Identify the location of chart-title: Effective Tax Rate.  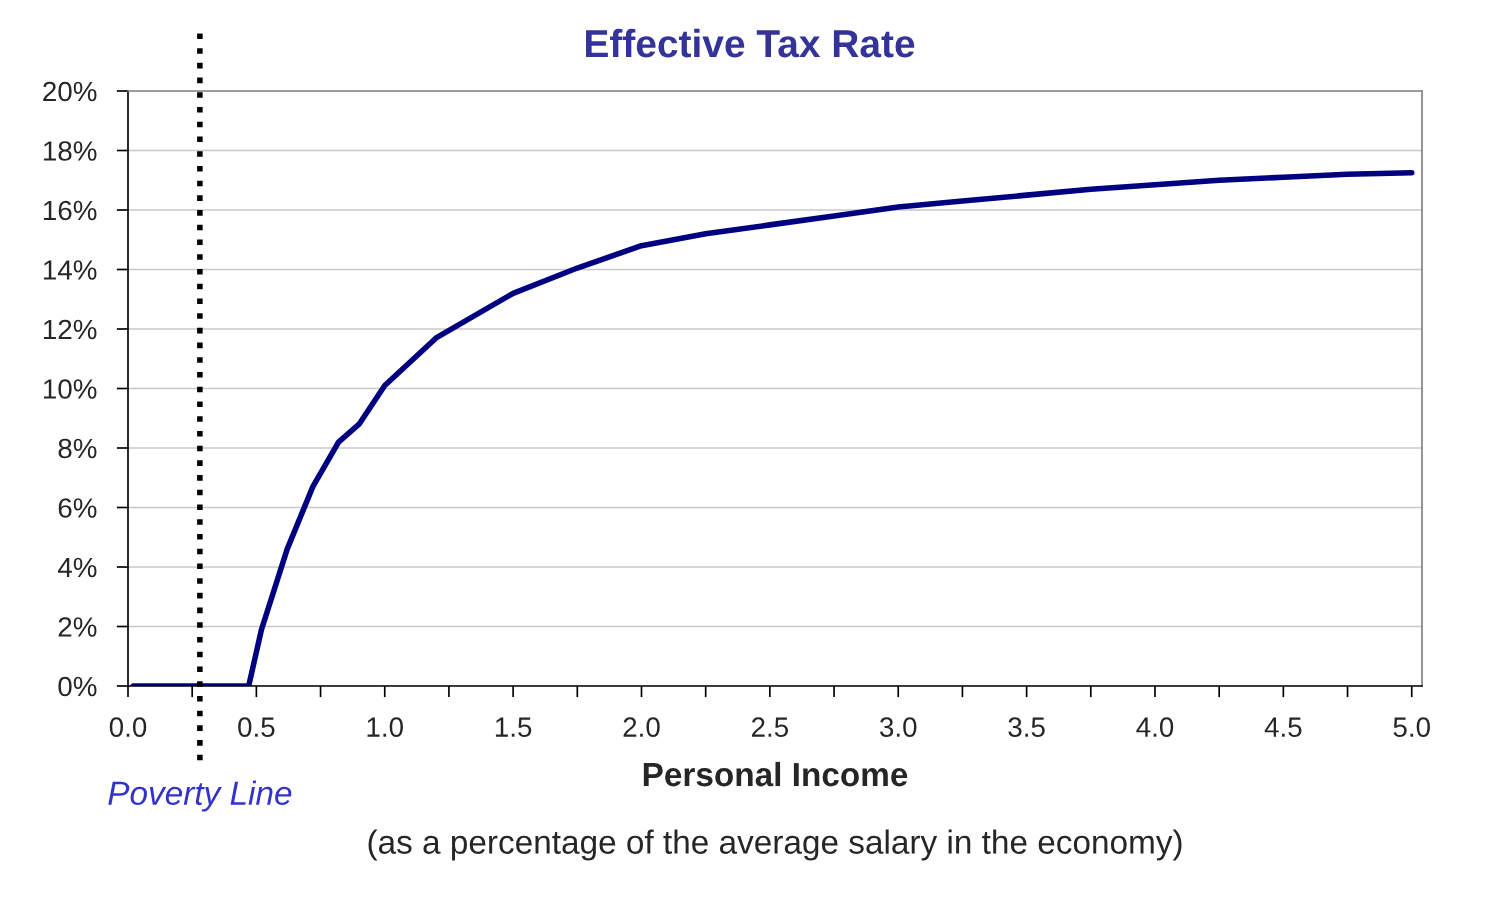
(750, 43).